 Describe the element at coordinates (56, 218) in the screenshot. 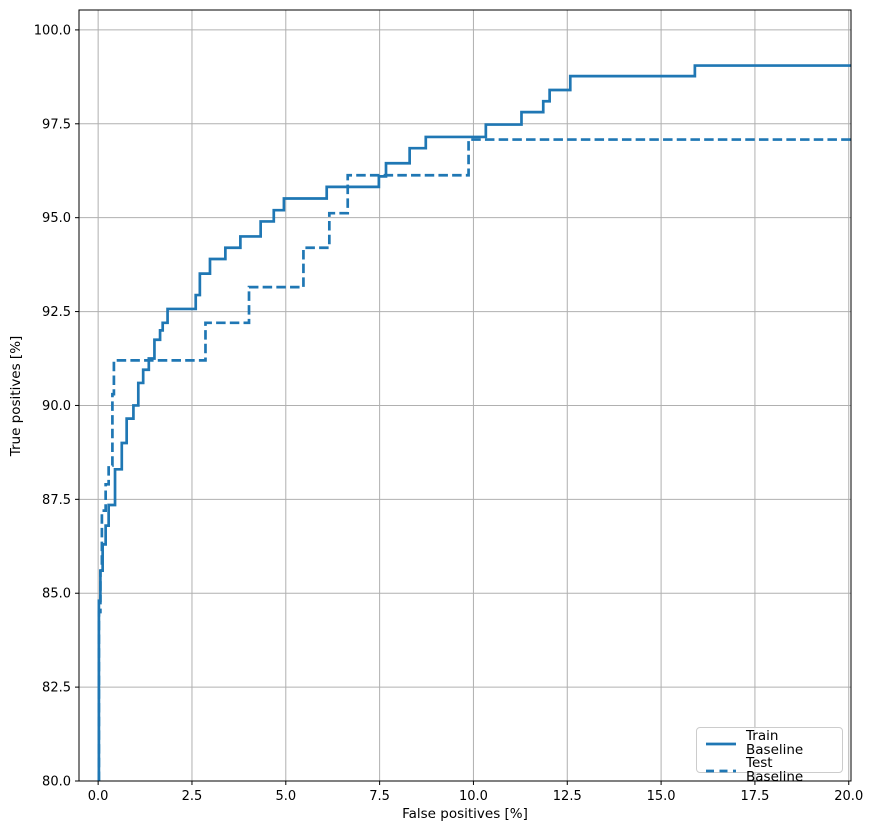

I see `y-tick-label: 95.0` at that location.